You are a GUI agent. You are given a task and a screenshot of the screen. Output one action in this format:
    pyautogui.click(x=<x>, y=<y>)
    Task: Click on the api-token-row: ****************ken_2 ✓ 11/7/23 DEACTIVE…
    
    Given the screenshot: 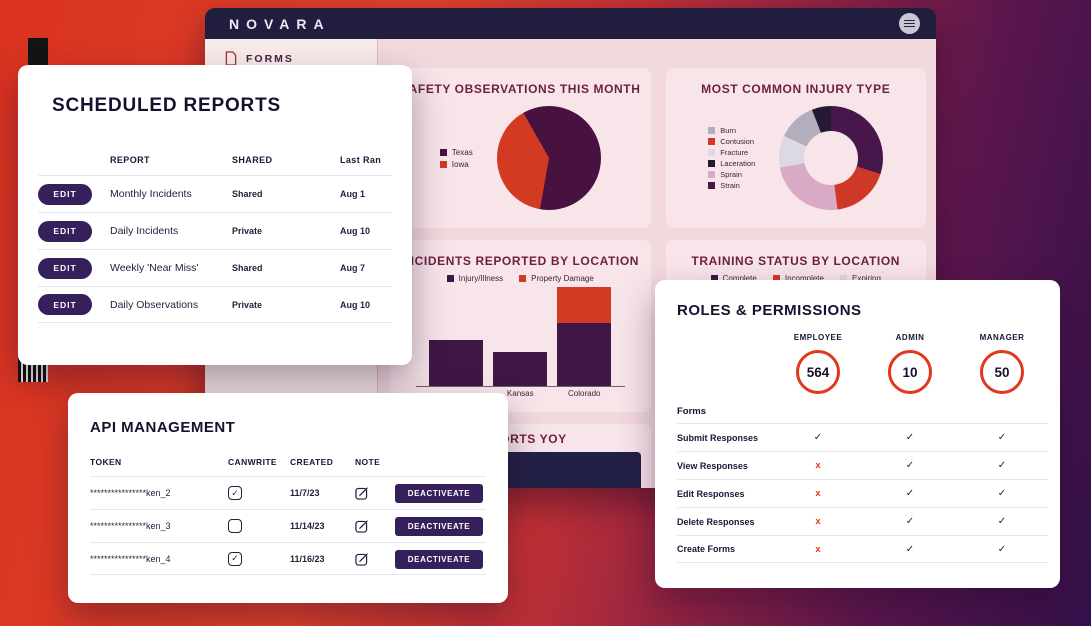 What is the action you would take?
    pyautogui.click(x=288, y=492)
    